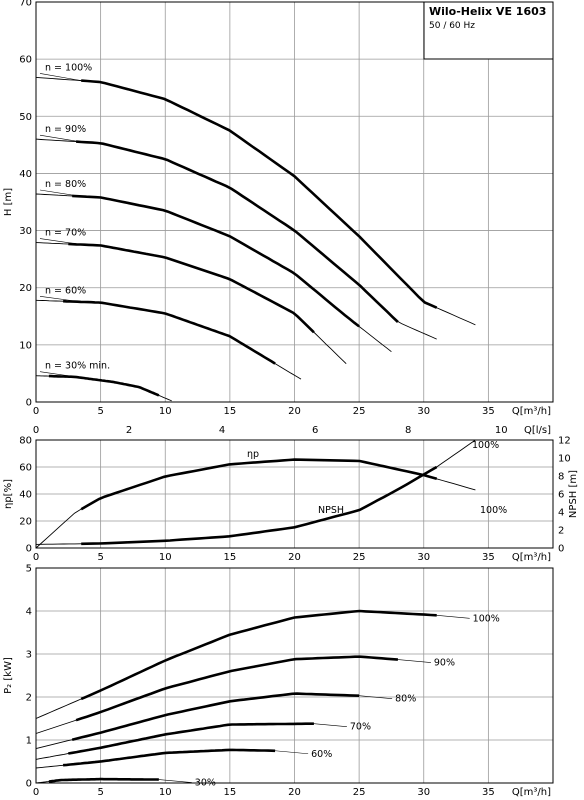 The image size is (584, 800). I want to click on npsh-series-name: NPSH, so click(331, 510).